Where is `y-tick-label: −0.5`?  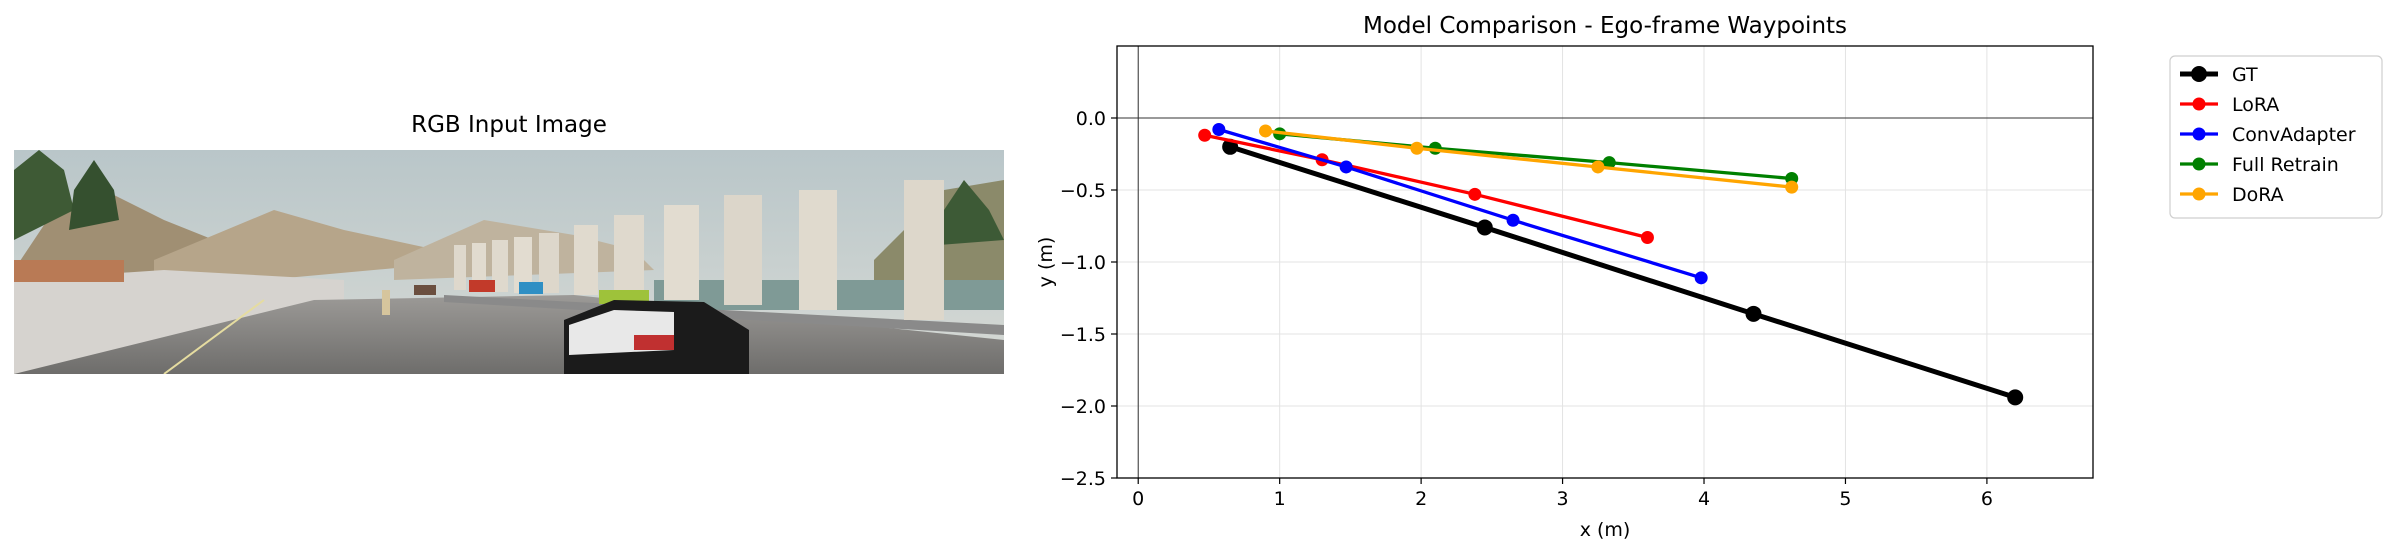 y-tick-label: −0.5 is located at coordinates (1083, 191).